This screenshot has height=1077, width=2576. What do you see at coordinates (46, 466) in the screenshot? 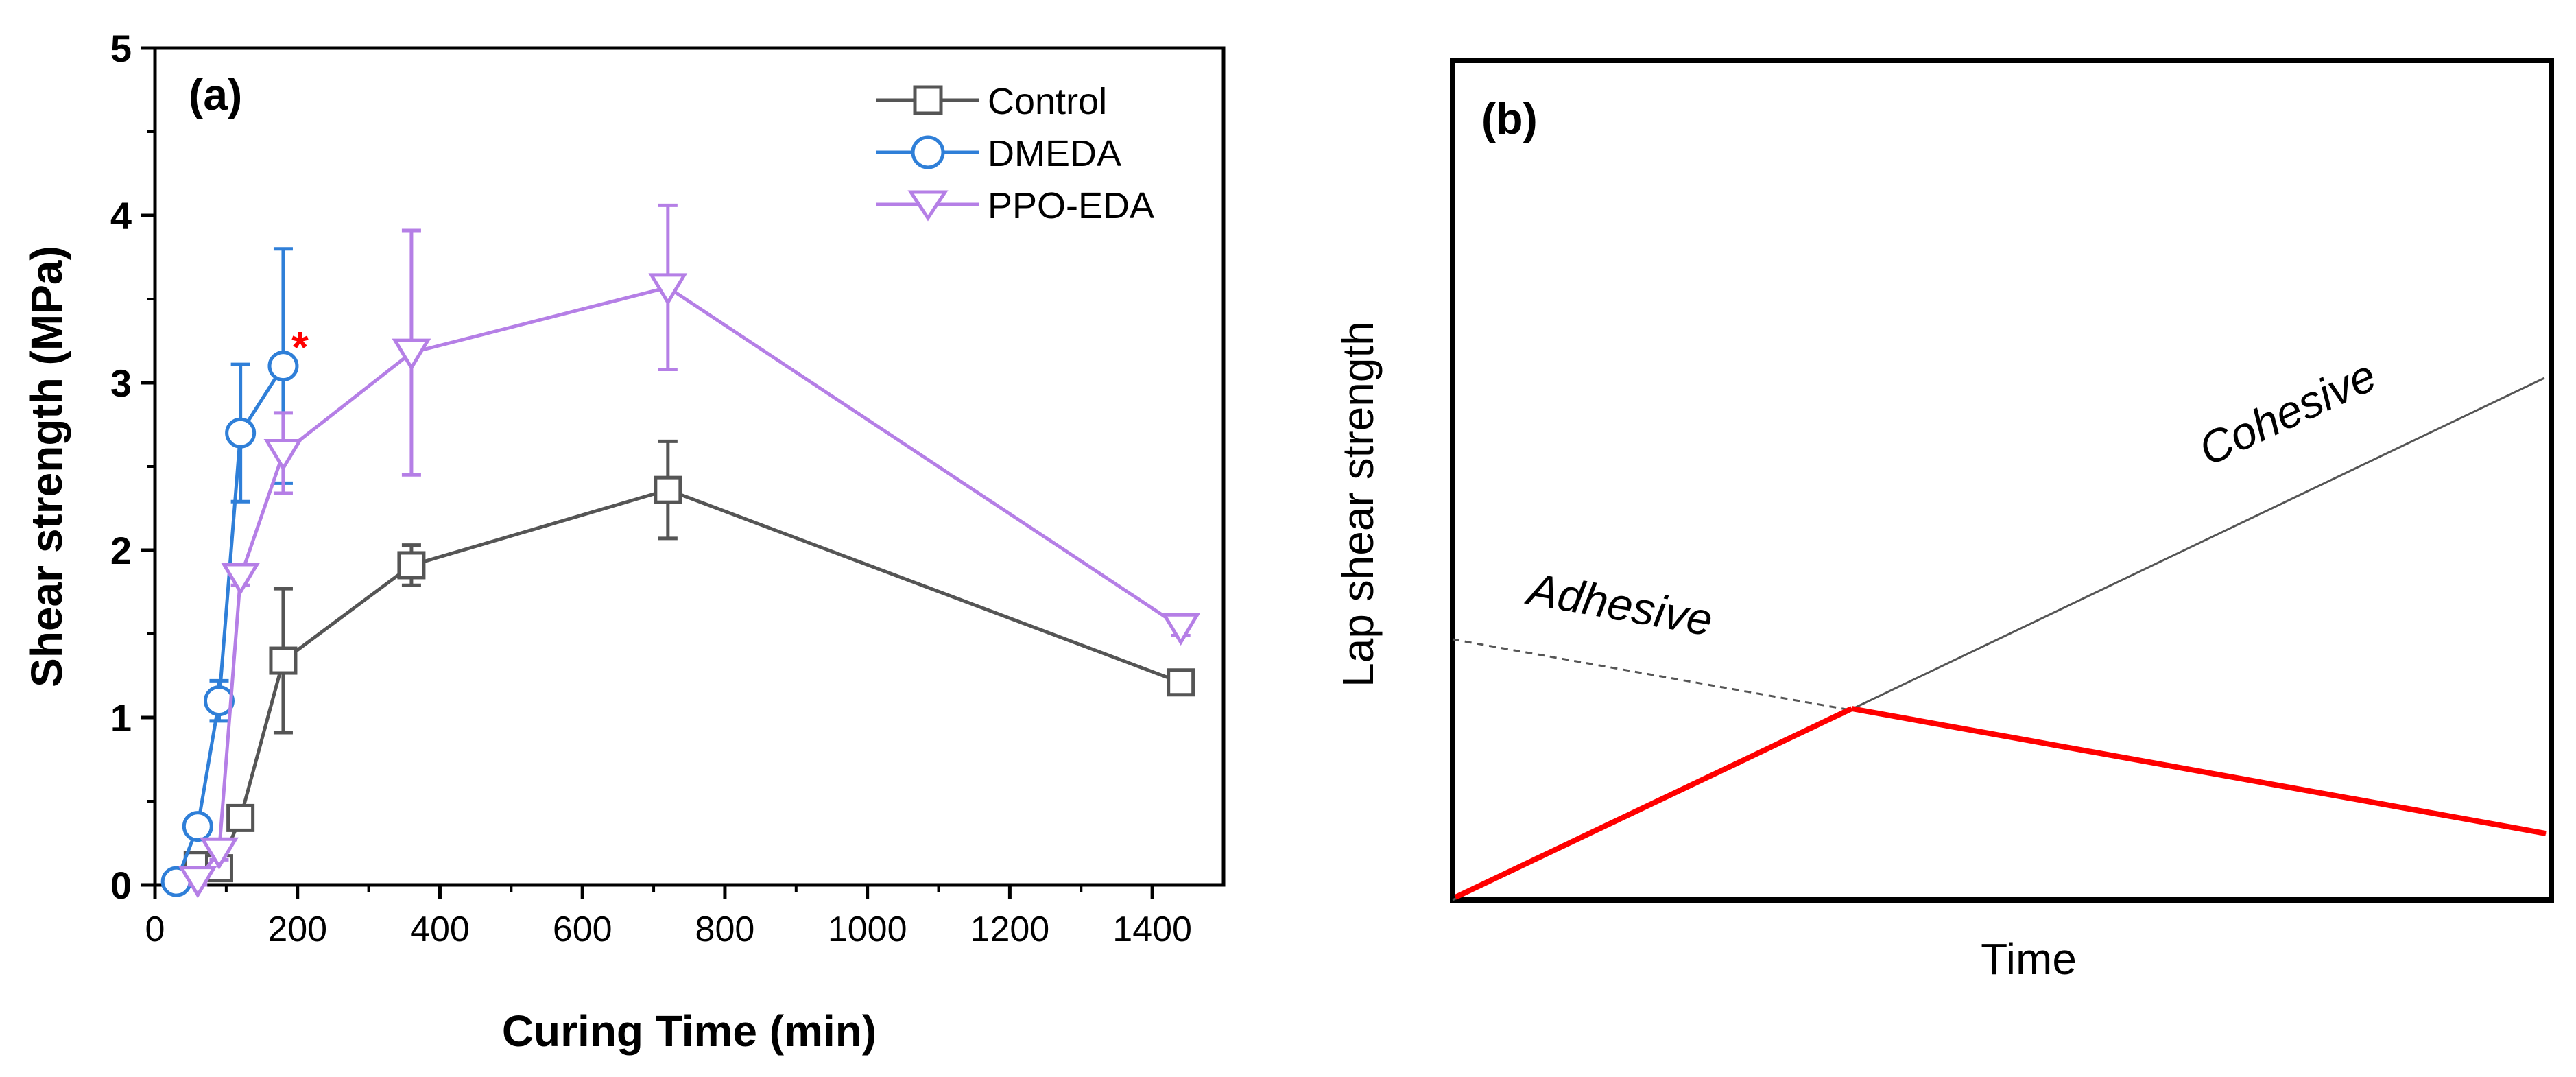
I see `panel-a-y-axis-label: Shear strength (MPa)` at bounding box center [46, 466].